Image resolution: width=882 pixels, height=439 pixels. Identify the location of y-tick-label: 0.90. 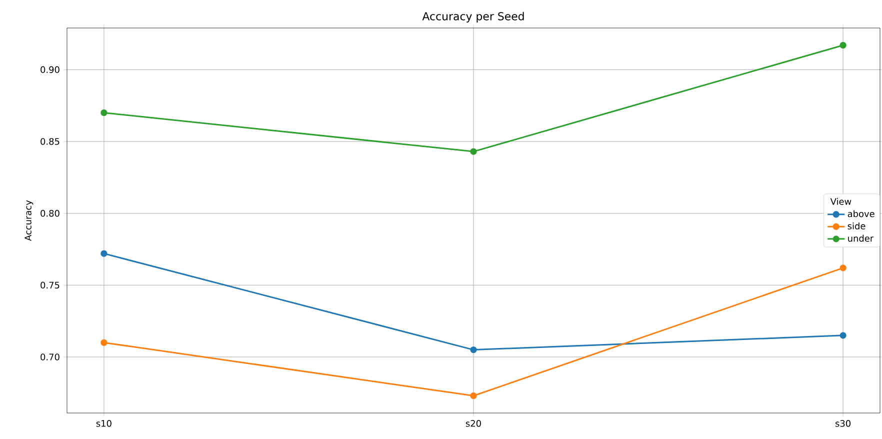
(50, 70).